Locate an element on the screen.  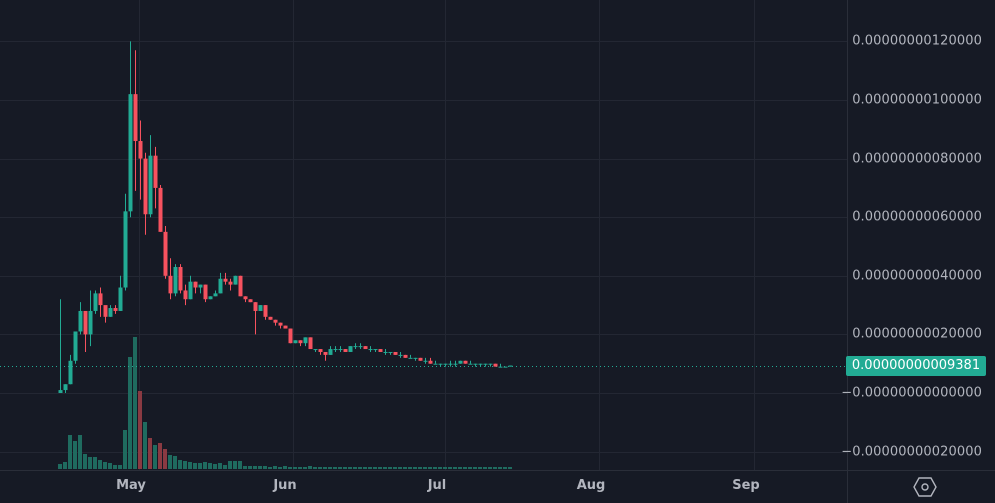
price-axis-label: 0.00000000120000 is located at coordinates (917, 41).